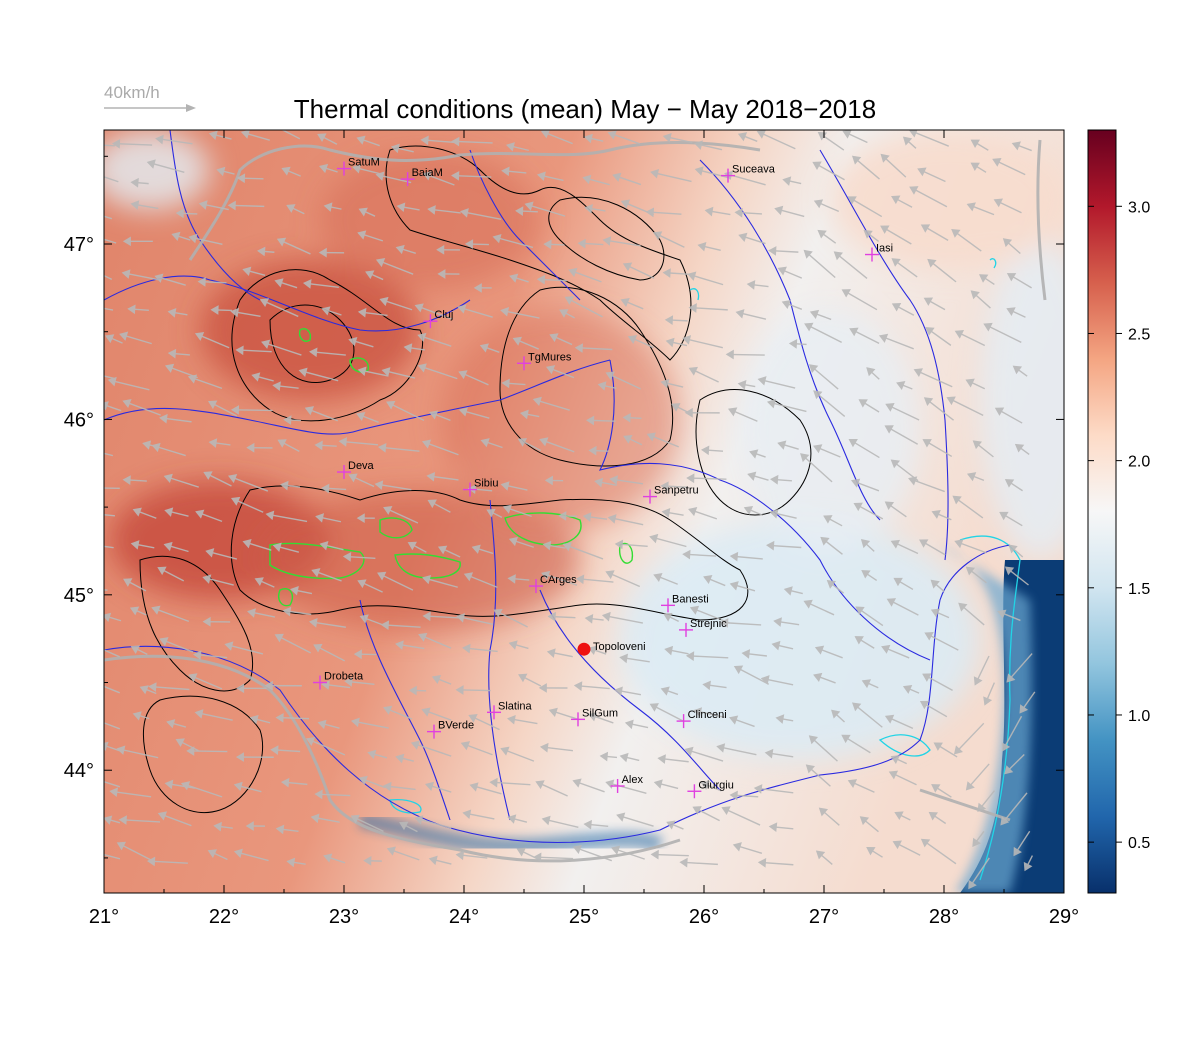 The width and height of the screenshot is (1200, 1050). Describe the element at coordinates (486, 484) in the screenshot. I see `city-label: Sibiu` at that location.